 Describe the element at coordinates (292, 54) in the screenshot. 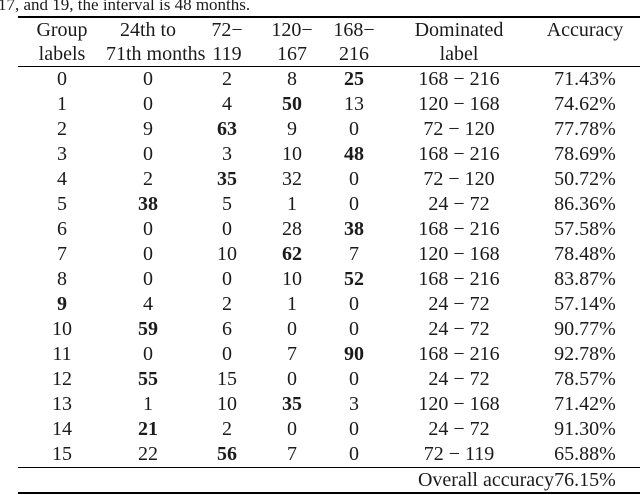

I see `col-header-120-167-2: 167` at that location.